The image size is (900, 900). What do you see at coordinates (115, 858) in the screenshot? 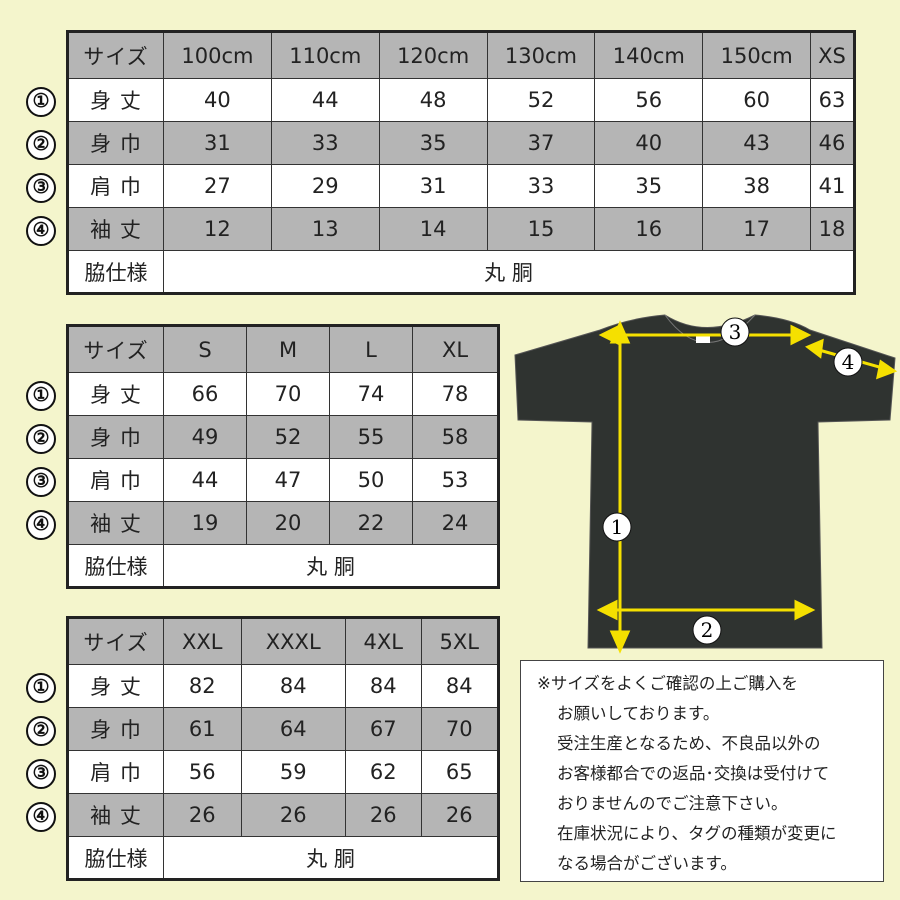
I see `row-label: 脇仕様` at bounding box center [115, 858].